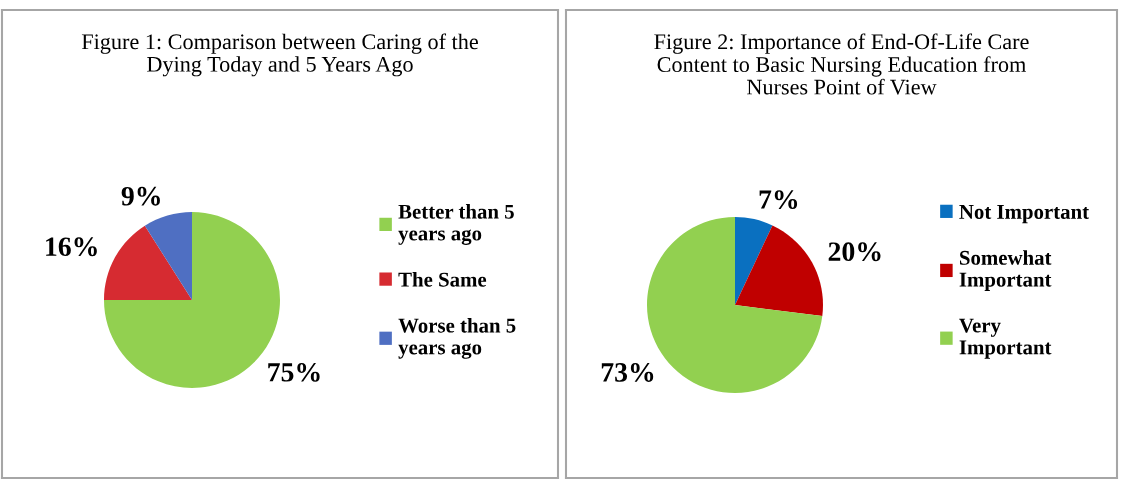 The height and width of the screenshot is (487, 1129). I want to click on legend-label: Better than 5 years ago, so click(456, 224).